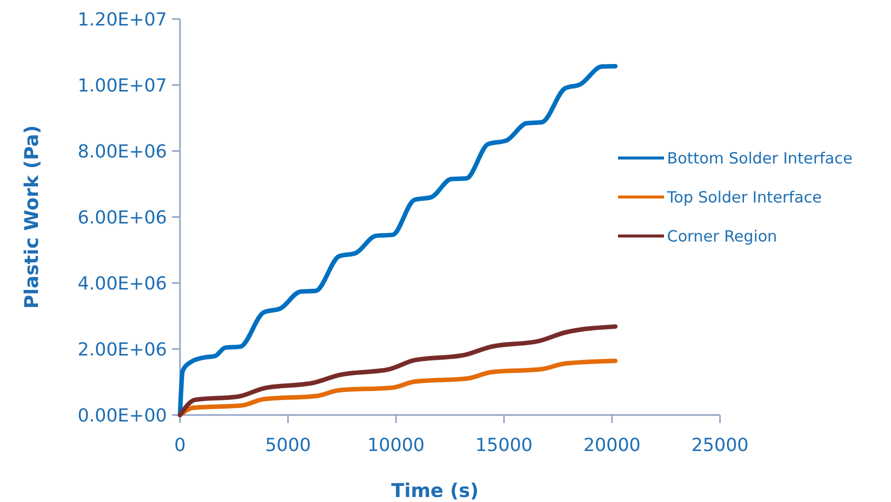 Image resolution: width=891 pixels, height=502 pixels. Describe the element at coordinates (32, 217) in the screenshot. I see `y-axis-title: Plastic Work (Pa)` at that location.